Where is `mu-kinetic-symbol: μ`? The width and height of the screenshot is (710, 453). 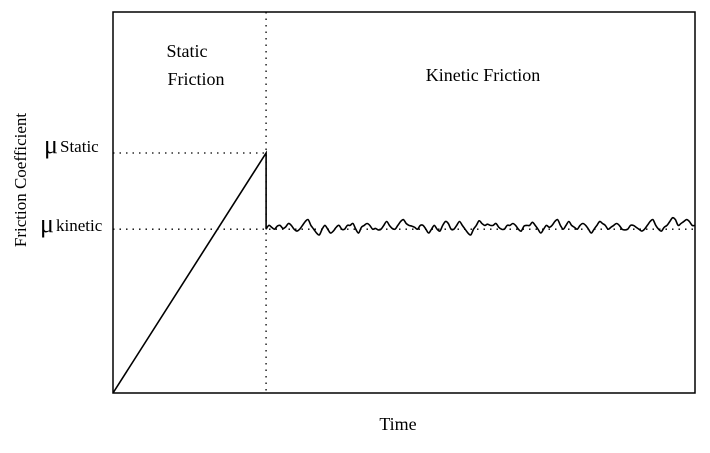 mu-kinetic-symbol: μ is located at coordinates (47, 223).